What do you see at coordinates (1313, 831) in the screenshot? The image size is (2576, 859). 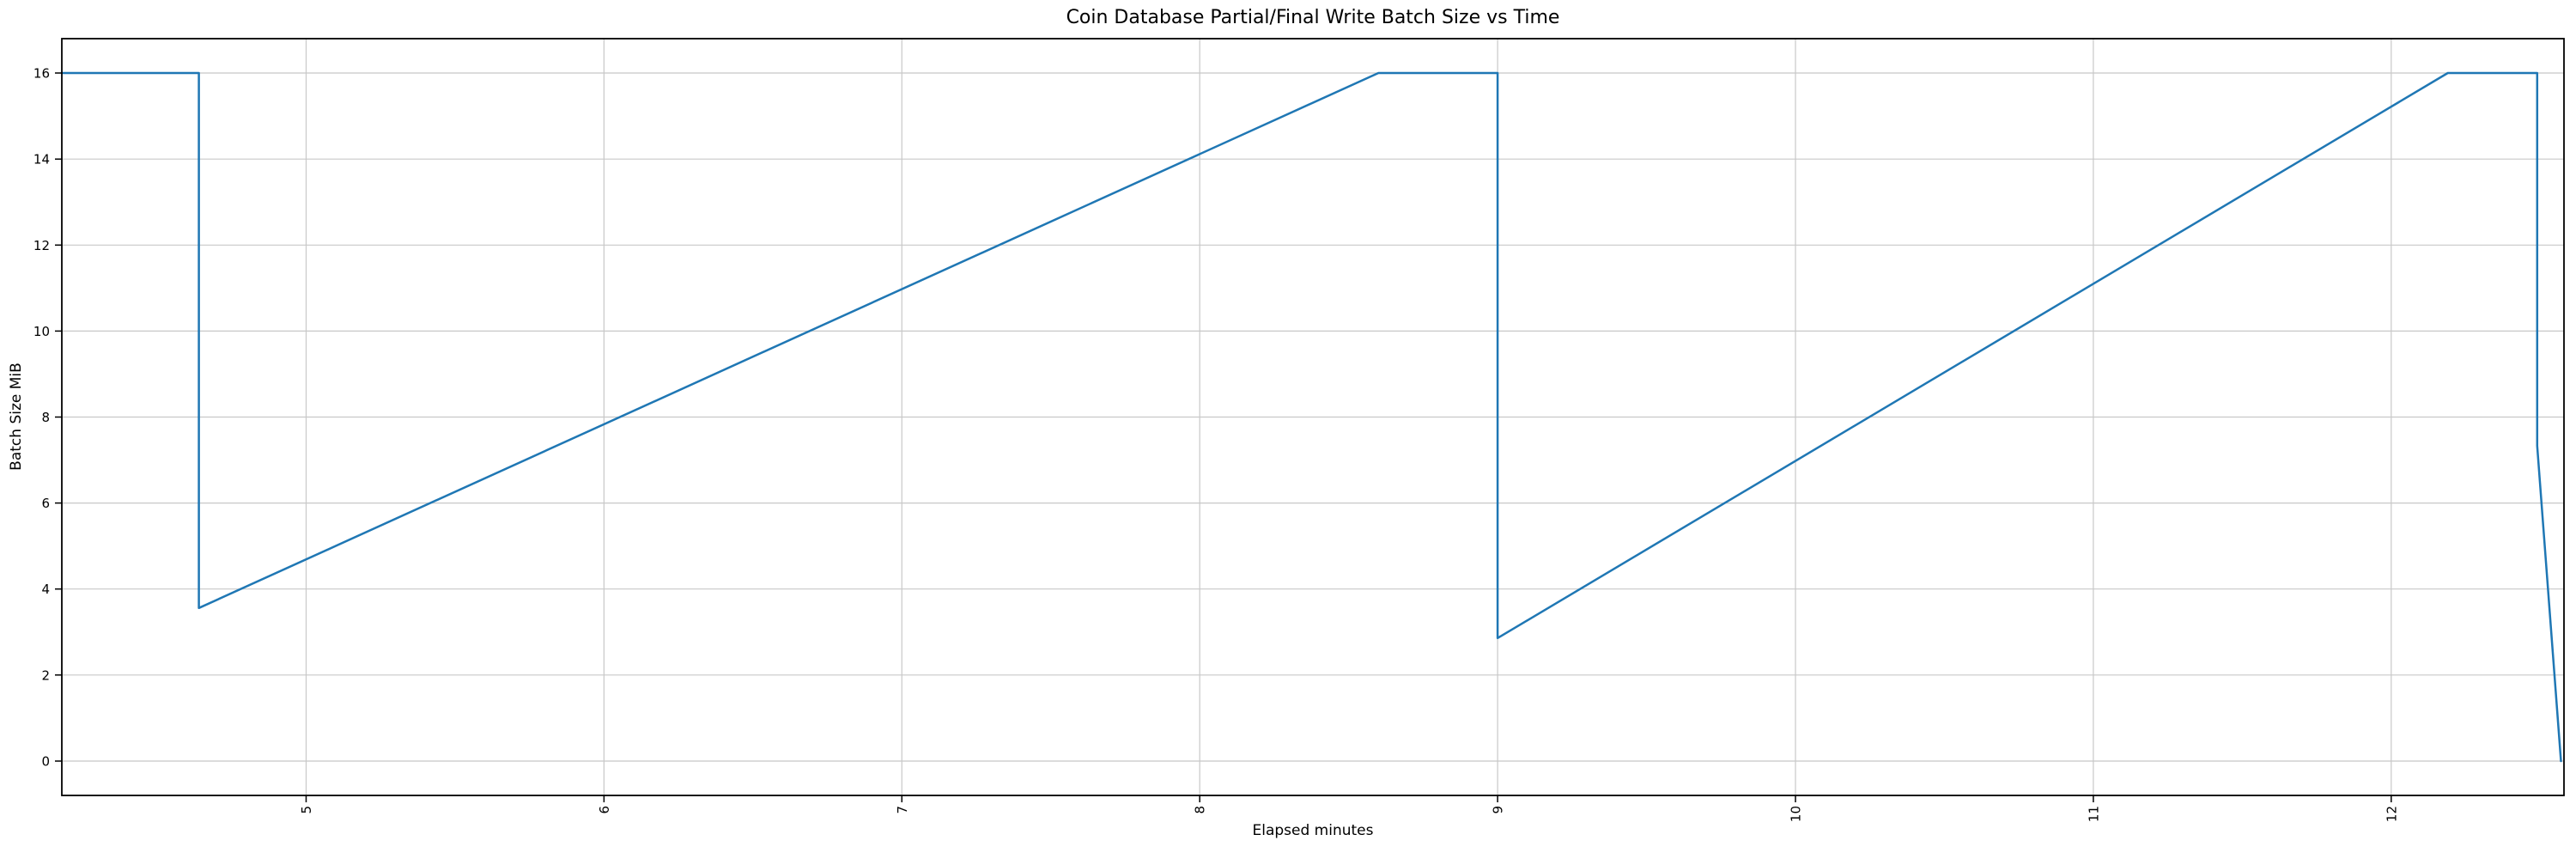 I see `x-axis-label: Elapsed minutes` at bounding box center [1313, 831].